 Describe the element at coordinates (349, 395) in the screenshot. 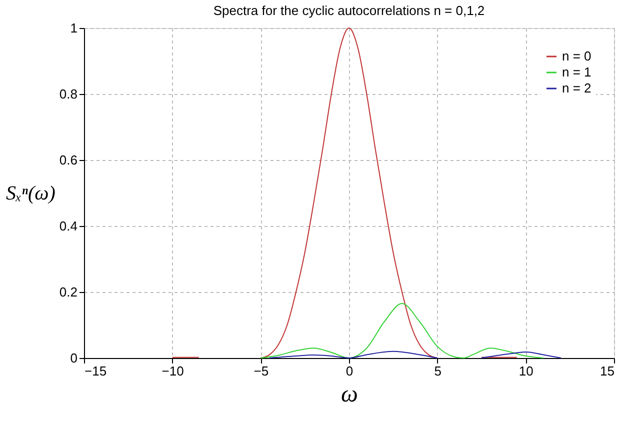

I see `x-axis-title: ω` at that location.